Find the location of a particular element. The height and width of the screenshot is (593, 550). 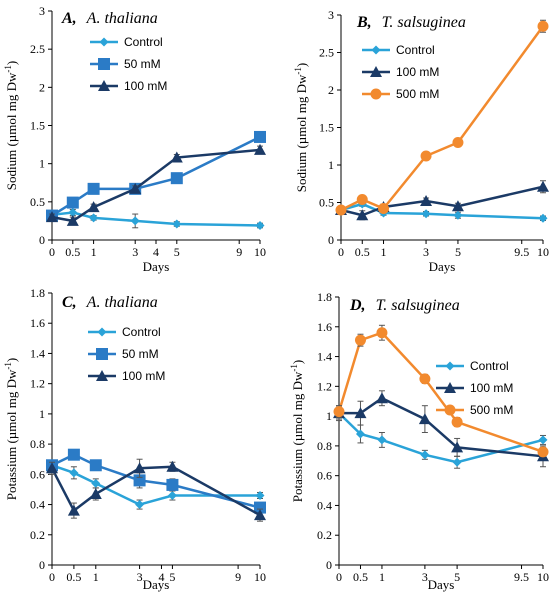

panel-letter: D, is located at coordinates (357, 305).